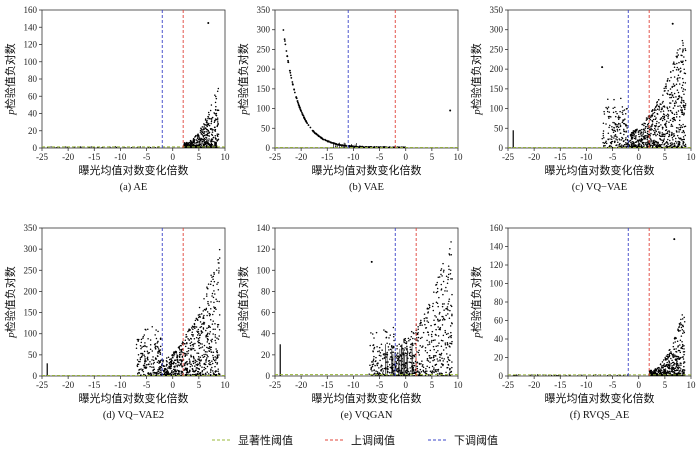 The image size is (700, 451). Describe the element at coordinates (367, 170) in the screenshot. I see `x-axis-label: 曝光均值对数变化倍数` at that location.